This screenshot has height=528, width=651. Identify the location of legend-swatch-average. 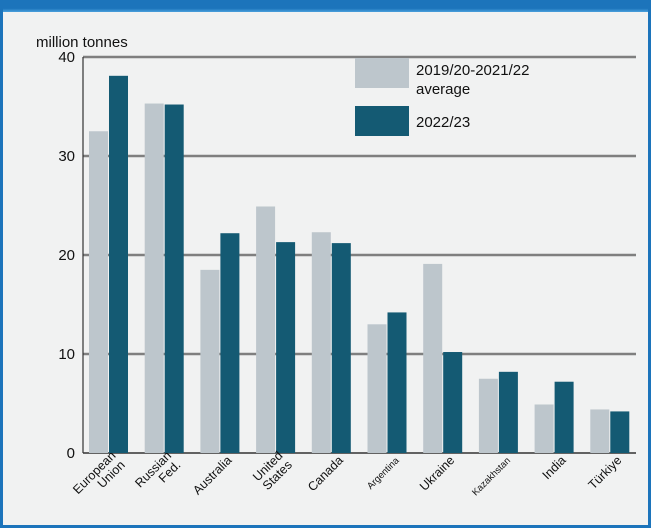
(382, 73).